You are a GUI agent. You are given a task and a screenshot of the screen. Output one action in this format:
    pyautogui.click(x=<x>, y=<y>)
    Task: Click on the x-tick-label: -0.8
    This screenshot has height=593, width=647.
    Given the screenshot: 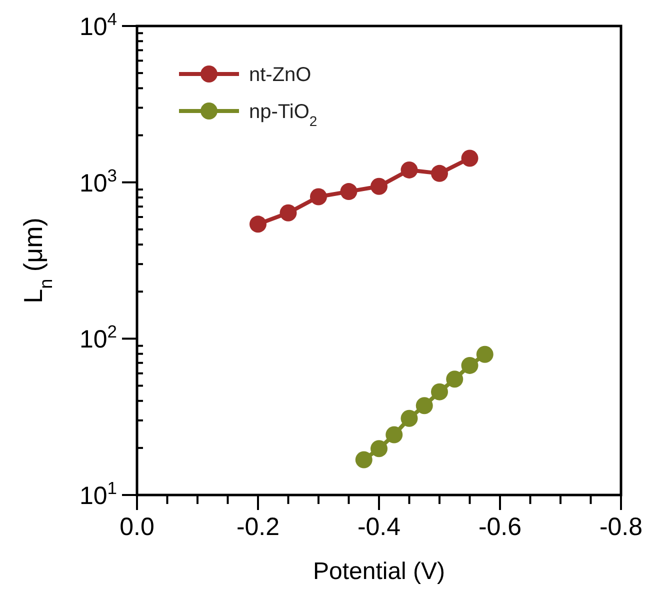 What is the action you would take?
    pyautogui.click(x=621, y=527)
    